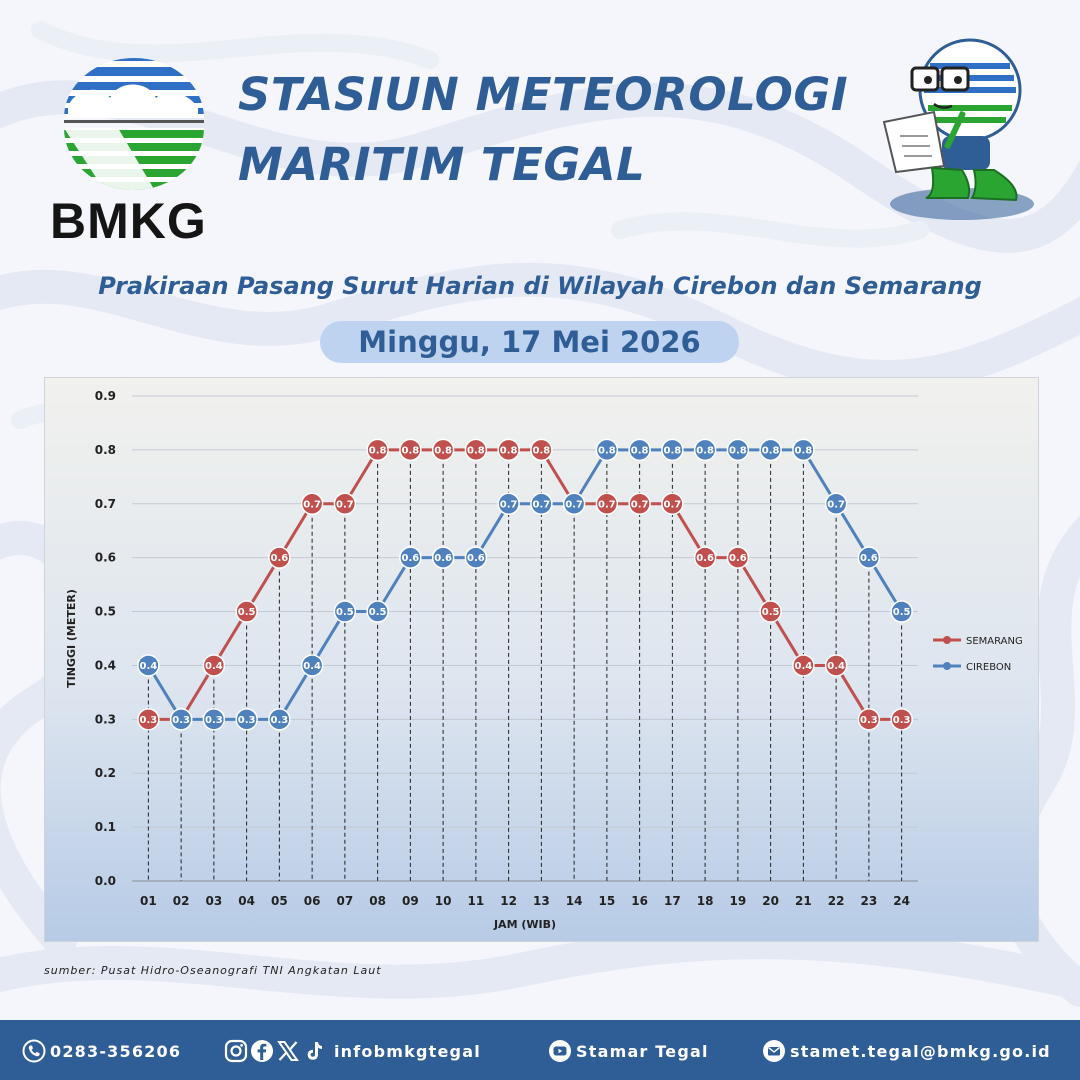  I want to click on x-tick-label: 13, so click(541, 901).